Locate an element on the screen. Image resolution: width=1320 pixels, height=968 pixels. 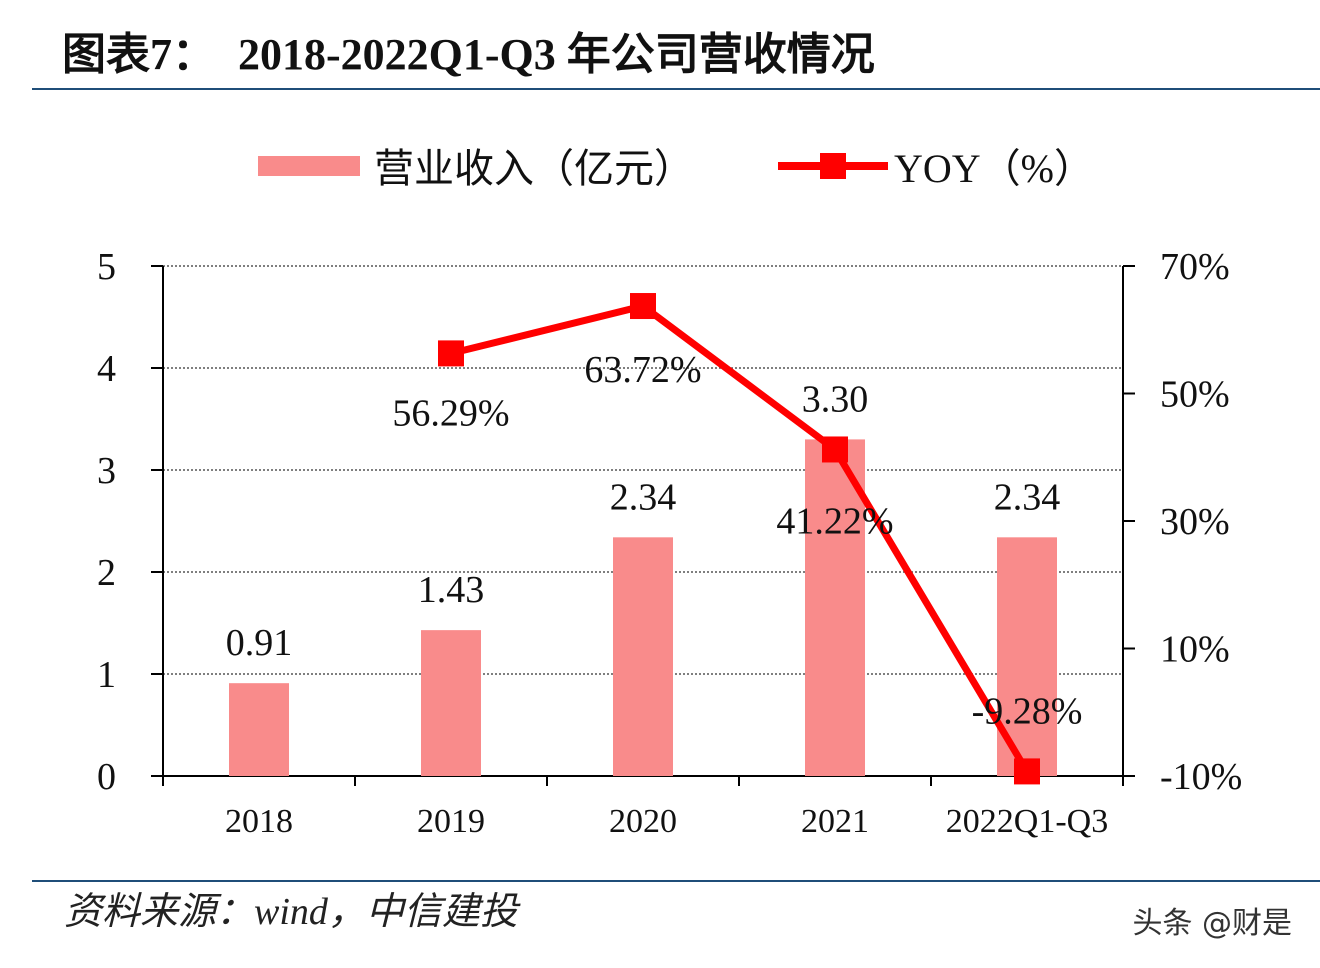
source-note: 资料来源：wind，中信建投 is located at coordinates (291, 912).